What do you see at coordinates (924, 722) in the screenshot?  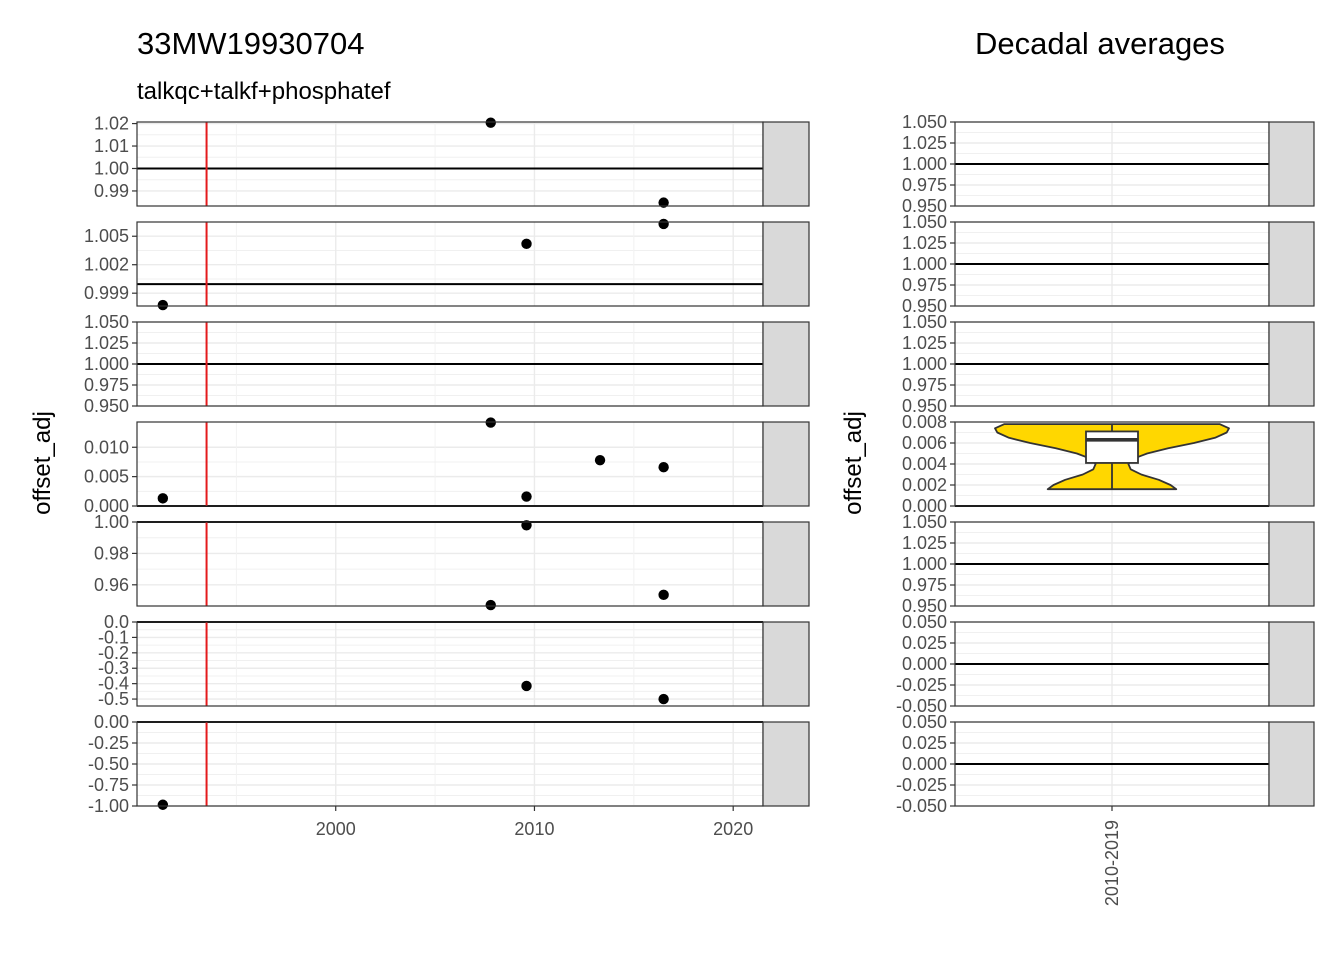 I see `right-y-tick-label: 0.050` at bounding box center [924, 722].